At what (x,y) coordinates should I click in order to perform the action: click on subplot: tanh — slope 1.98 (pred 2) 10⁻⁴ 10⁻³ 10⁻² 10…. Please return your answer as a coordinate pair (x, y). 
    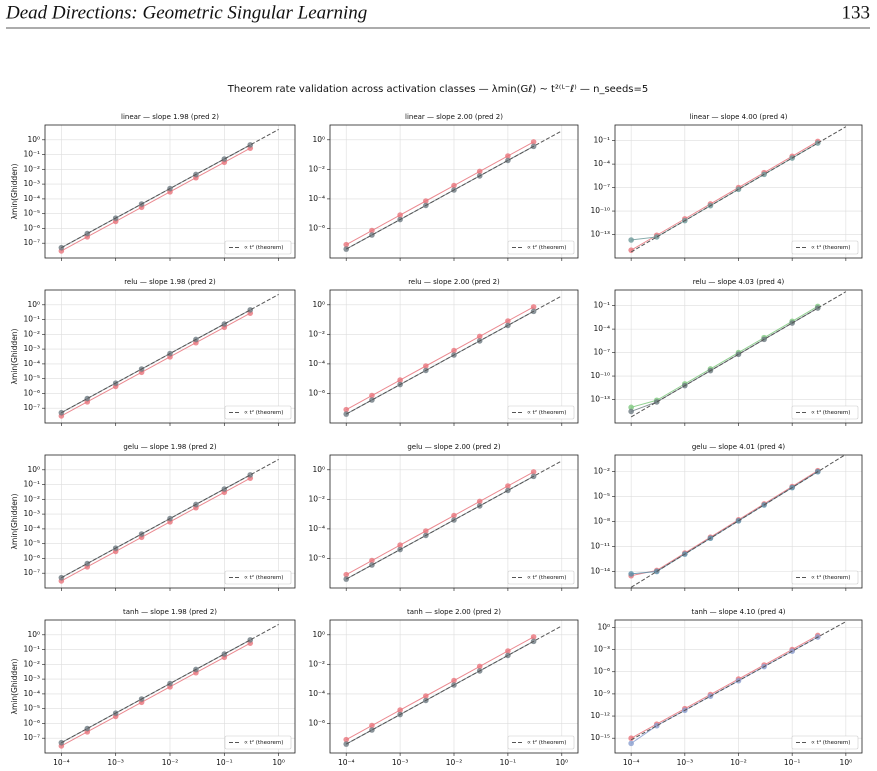
    Looking at the image, I should click on (153, 689).